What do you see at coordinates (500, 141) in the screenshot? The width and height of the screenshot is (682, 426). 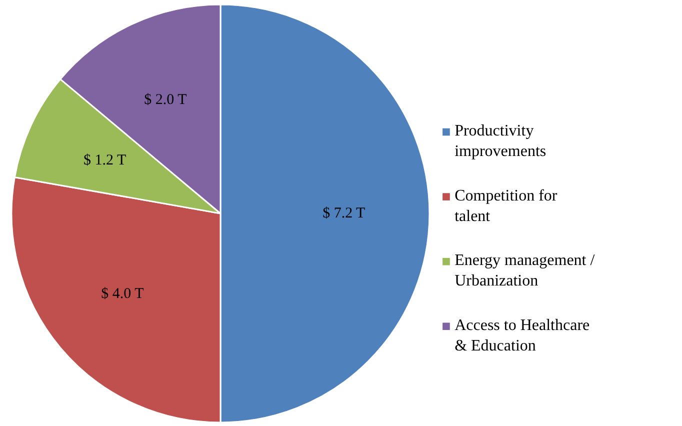 I see `legend-label: Productivity improvements` at bounding box center [500, 141].